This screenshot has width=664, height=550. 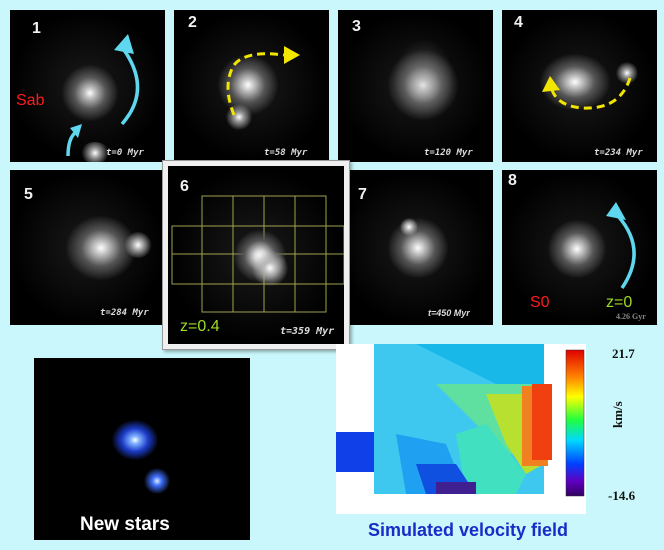 What do you see at coordinates (192, 22) in the screenshot?
I see `panel-number: 2` at bounding box center [192, 22].